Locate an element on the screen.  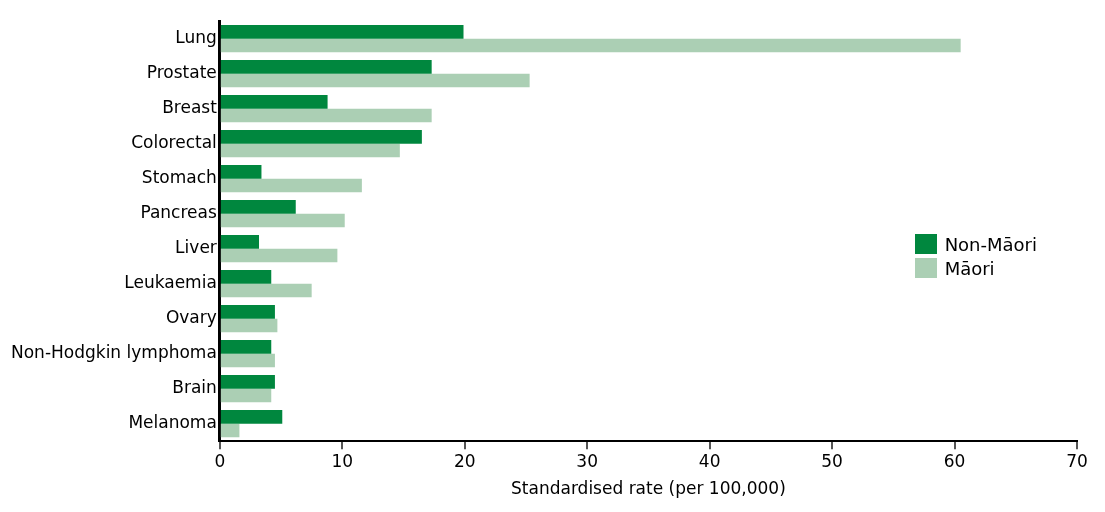
x-tick-label: 60 is located at coordinates (954, 460).